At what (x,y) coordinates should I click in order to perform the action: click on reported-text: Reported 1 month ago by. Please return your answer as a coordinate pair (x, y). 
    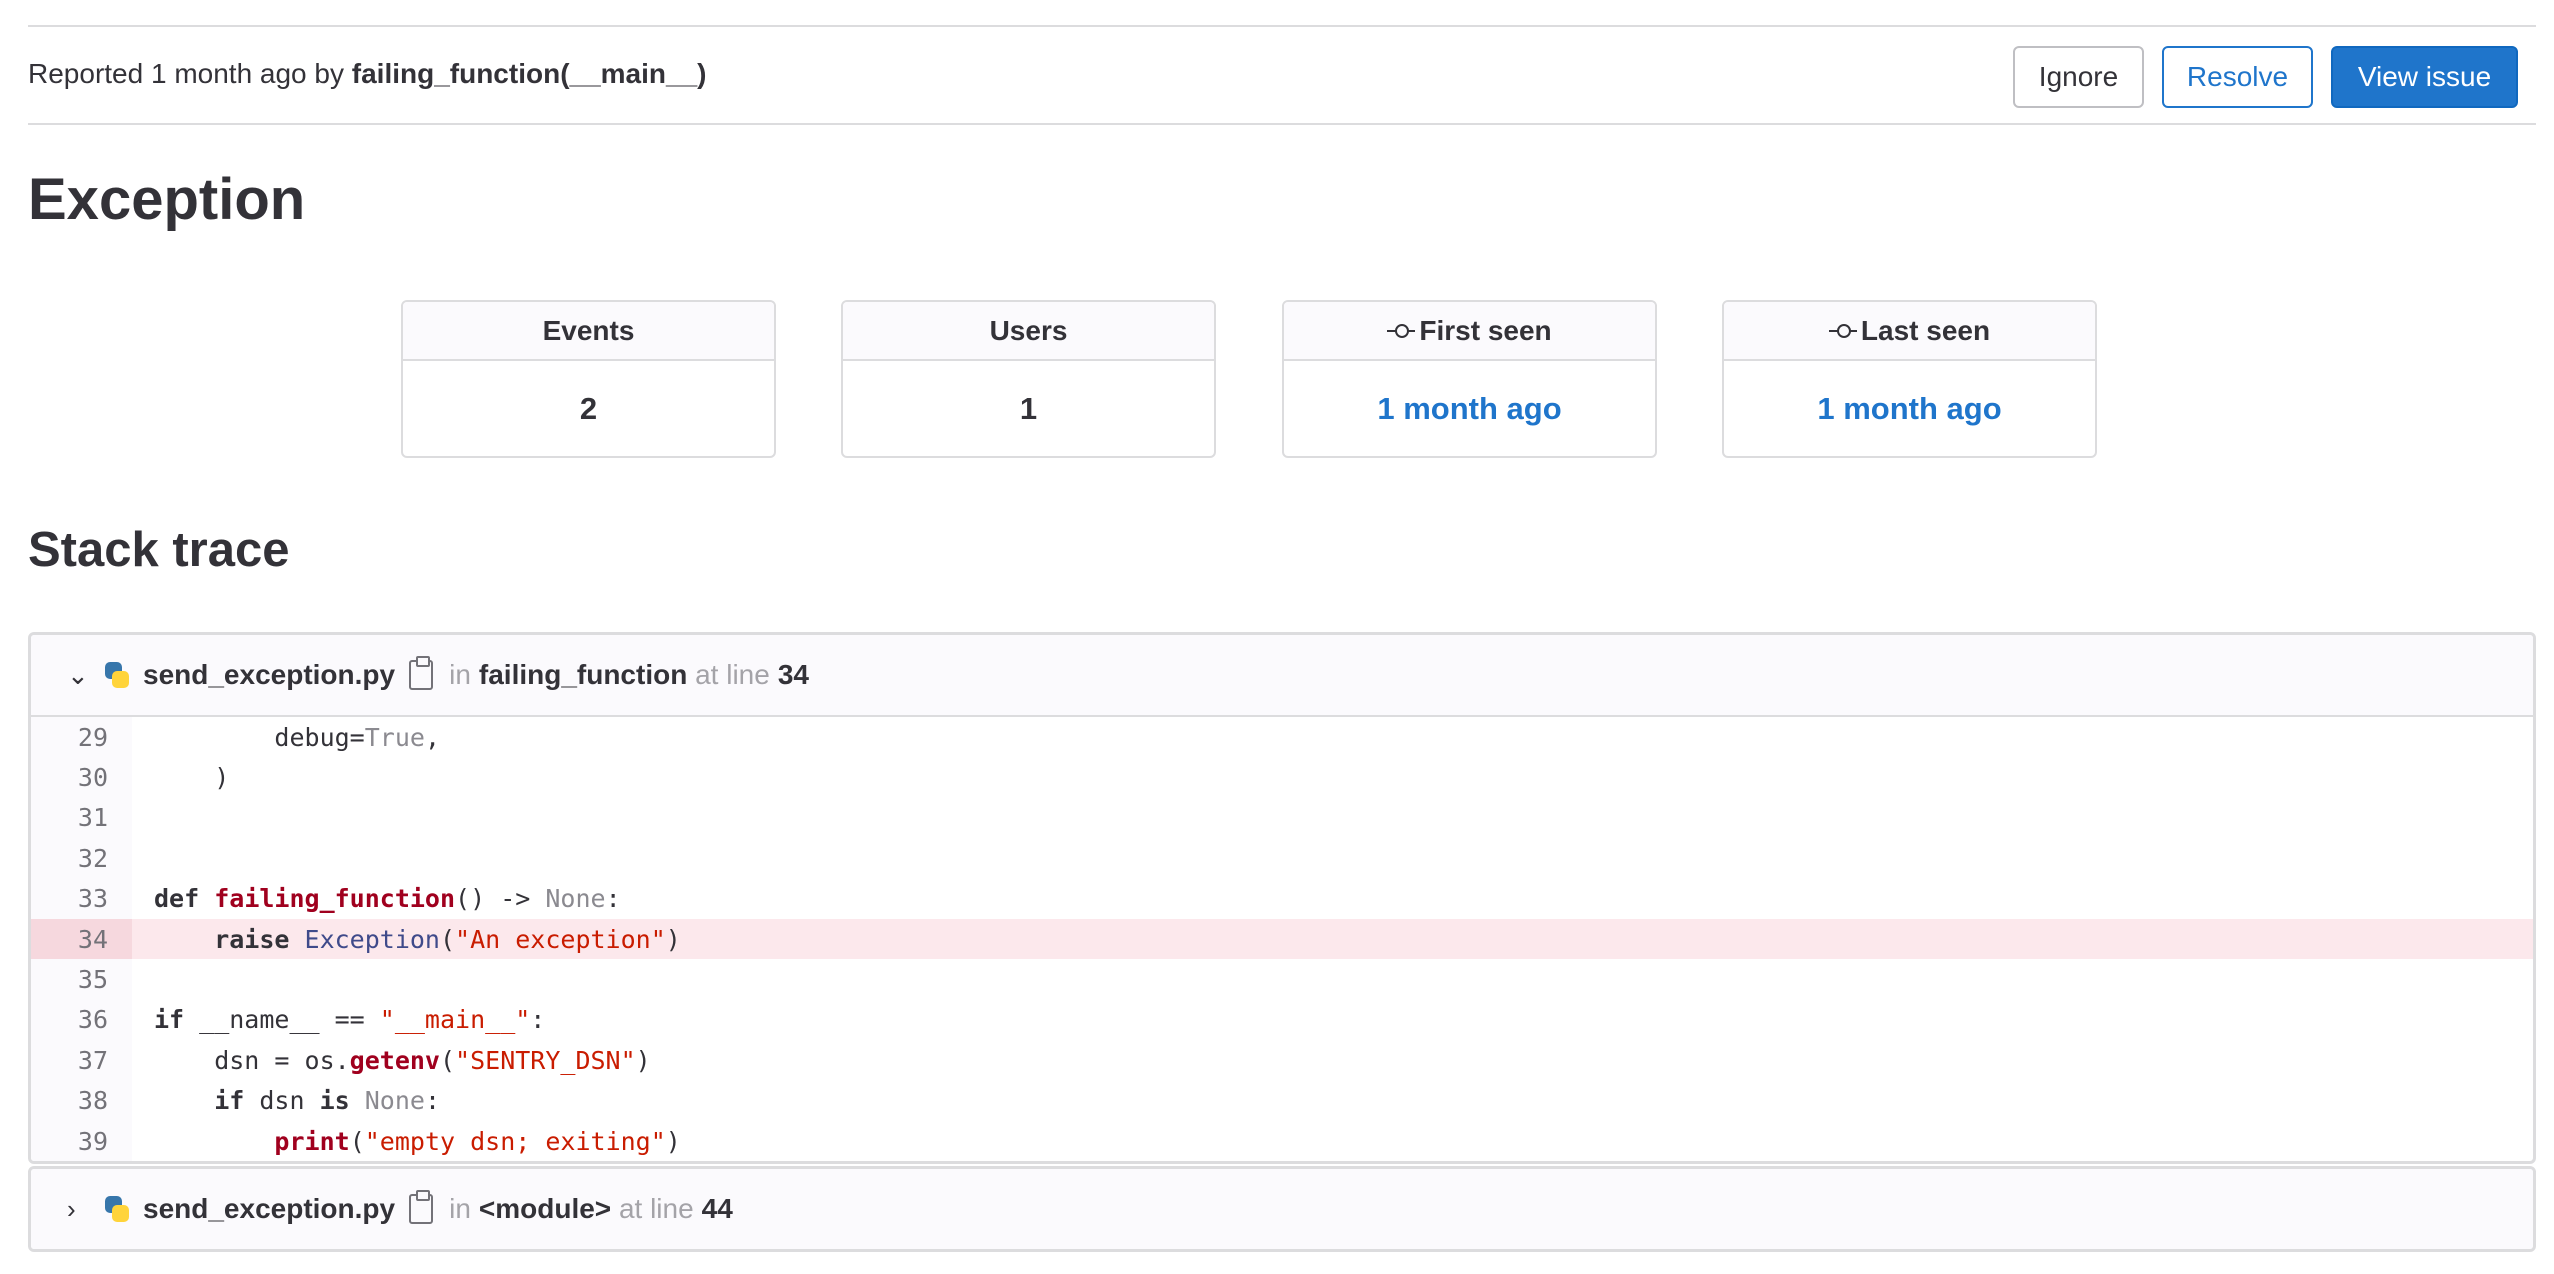
    Looking at the image, I should click on (186, 73).